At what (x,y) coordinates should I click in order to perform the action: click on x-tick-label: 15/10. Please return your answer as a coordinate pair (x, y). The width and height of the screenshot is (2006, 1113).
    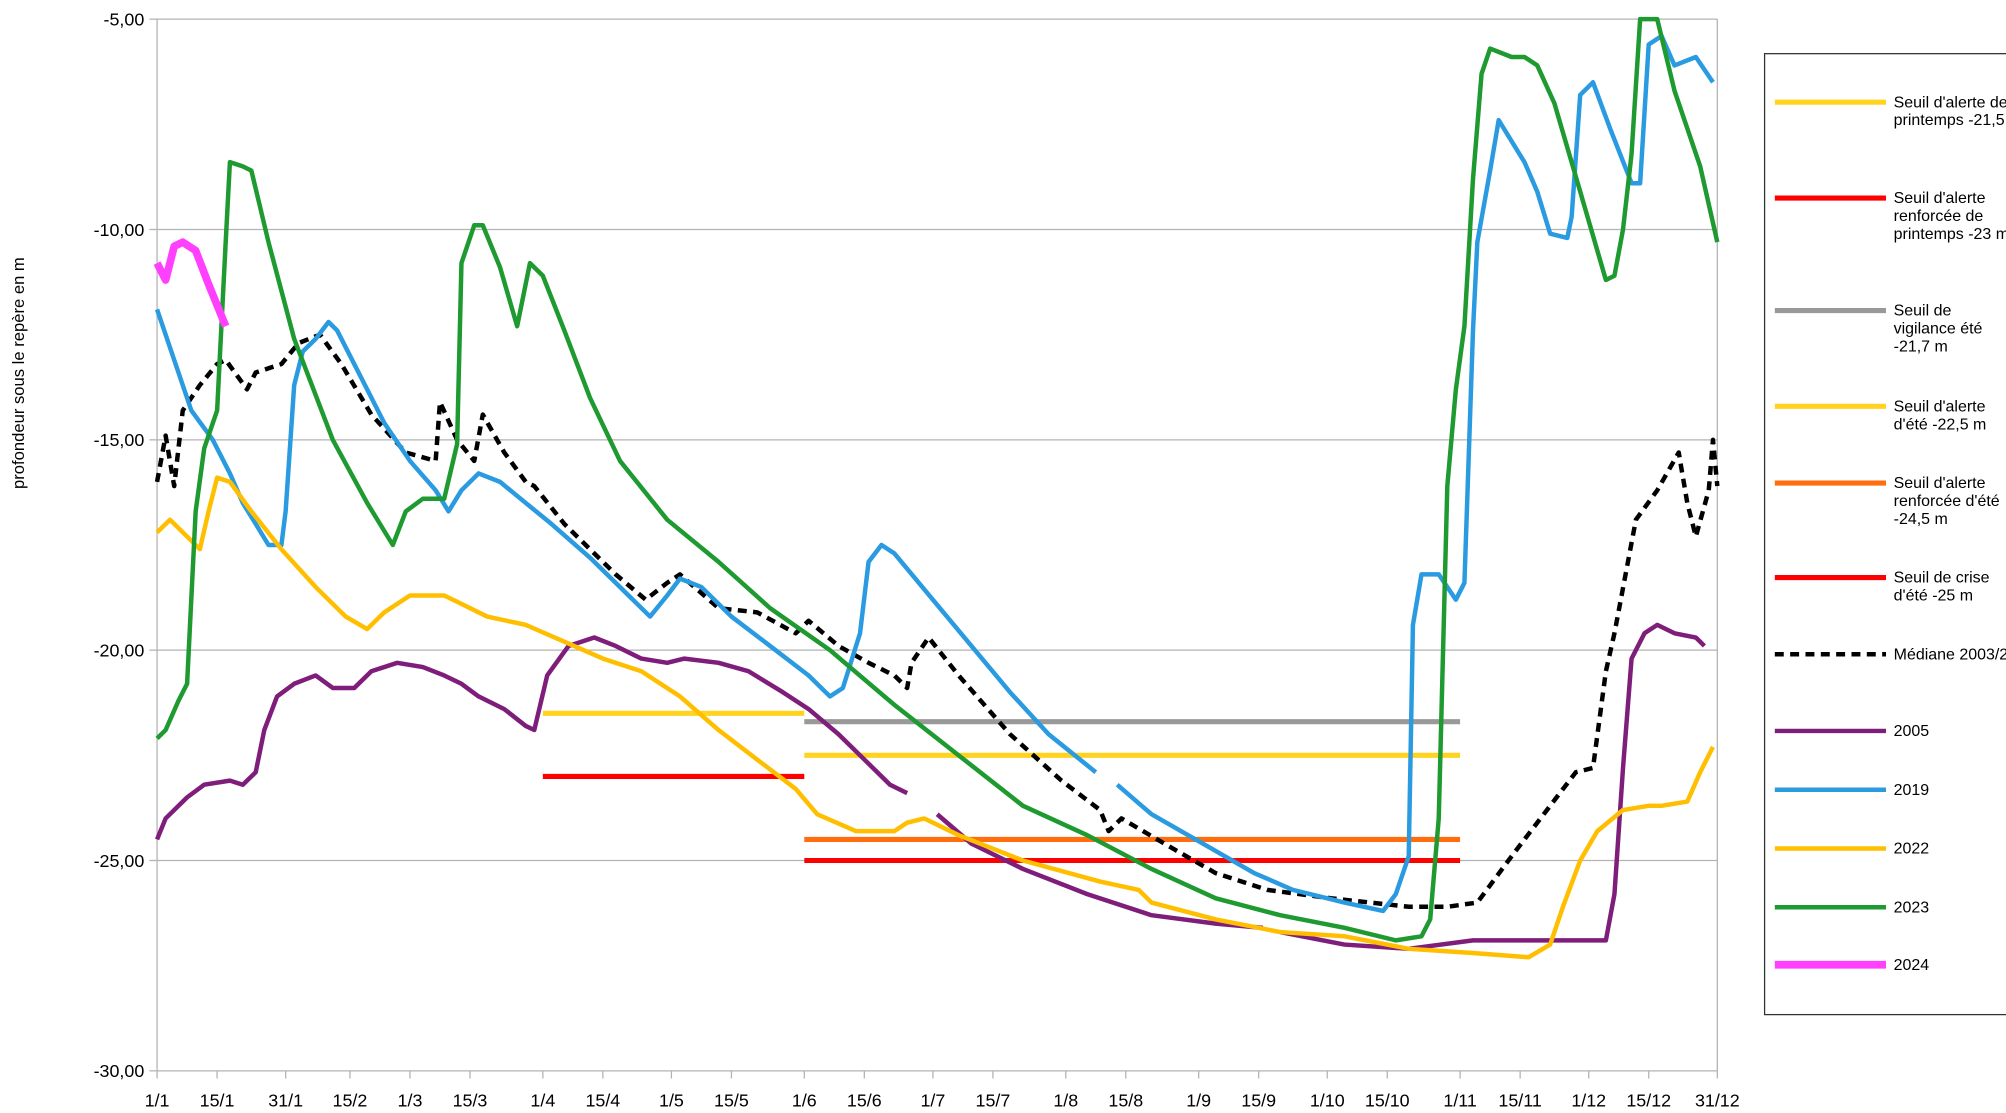
    Looking at the image, I should click on (1387, 1101).